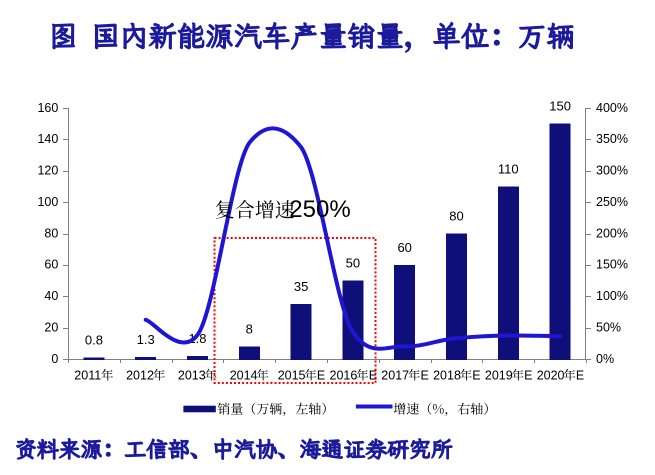  What do you see at coordinates (353, 263) in the screenshot?
I see `svg-text: 50` at bounding box center [353, 263].